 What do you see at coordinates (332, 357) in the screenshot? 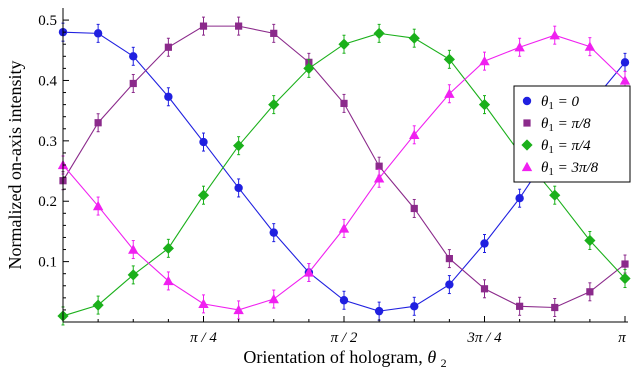
I see `x-axis-label-text: Orientation of hologram,` at bounding box center [332, 357].